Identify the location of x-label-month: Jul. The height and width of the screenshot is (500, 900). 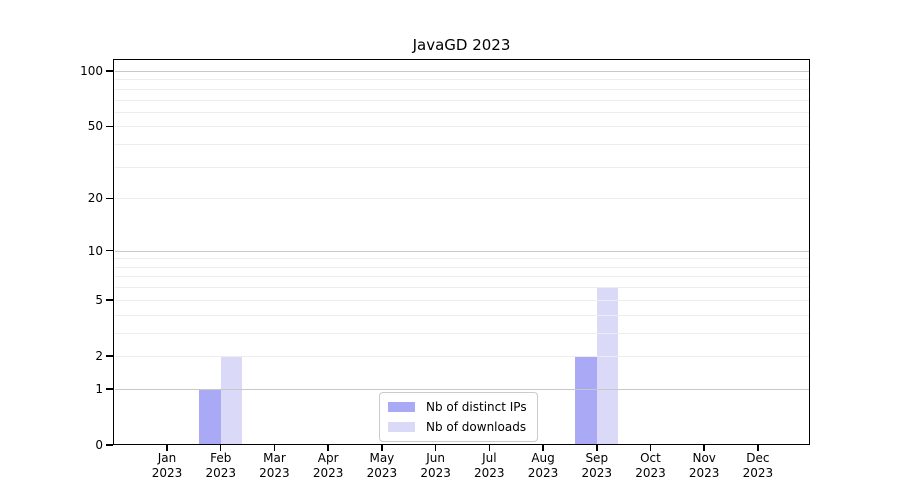
(489, 458).